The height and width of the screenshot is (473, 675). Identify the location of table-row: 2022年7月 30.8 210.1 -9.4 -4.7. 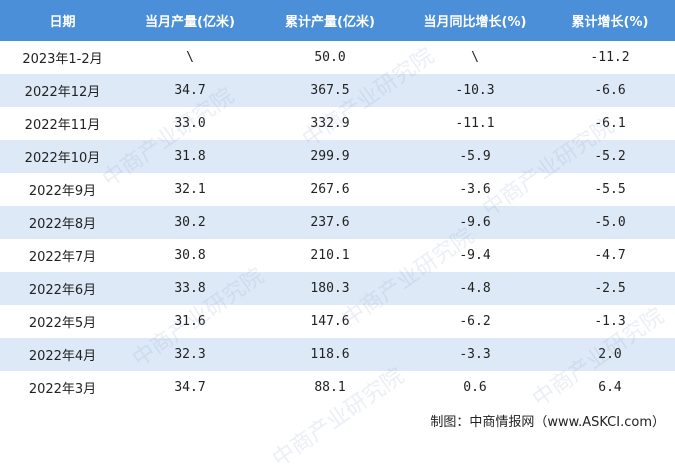
(337, 255).